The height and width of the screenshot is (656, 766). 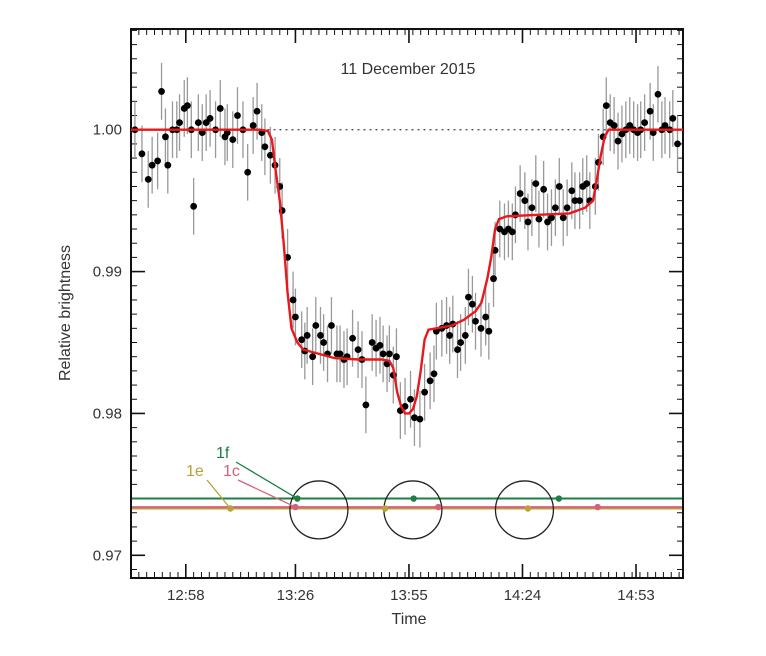 I want to click on leader-1e, so click(x=218, y=494).